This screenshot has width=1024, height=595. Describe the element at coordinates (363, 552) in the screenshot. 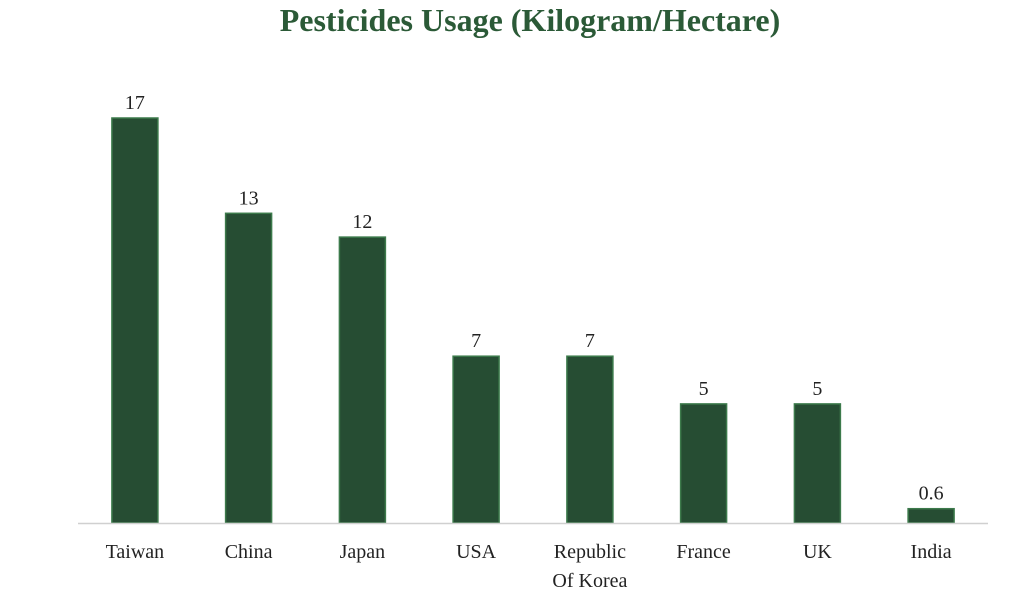

I see `category-label: Japan` at that location.